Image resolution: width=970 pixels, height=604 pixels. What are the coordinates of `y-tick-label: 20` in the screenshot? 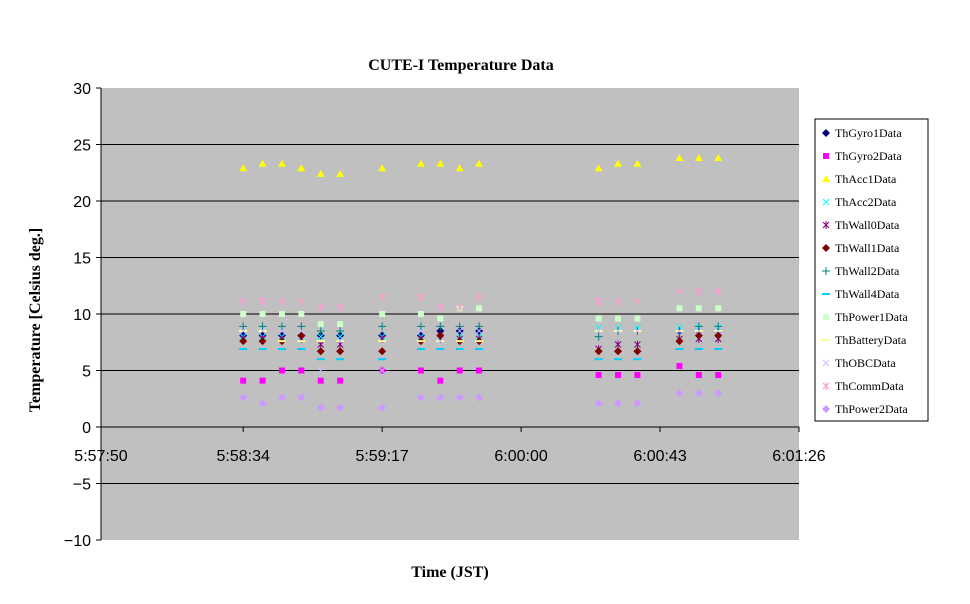 It's located at (82, 202).